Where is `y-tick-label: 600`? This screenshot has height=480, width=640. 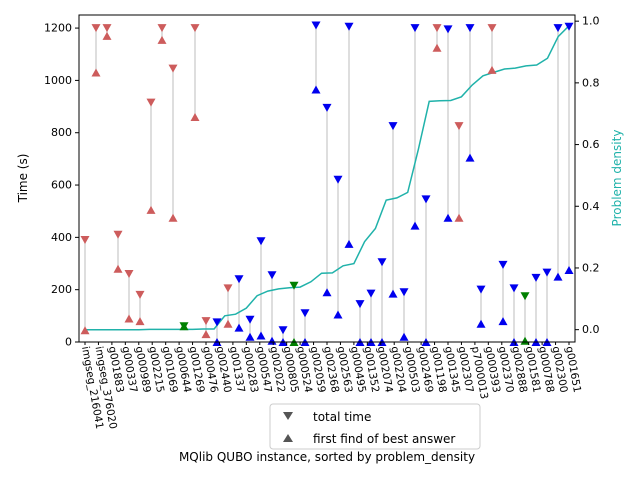
y-tick-label: 600 is located at coordinates (61, 185).